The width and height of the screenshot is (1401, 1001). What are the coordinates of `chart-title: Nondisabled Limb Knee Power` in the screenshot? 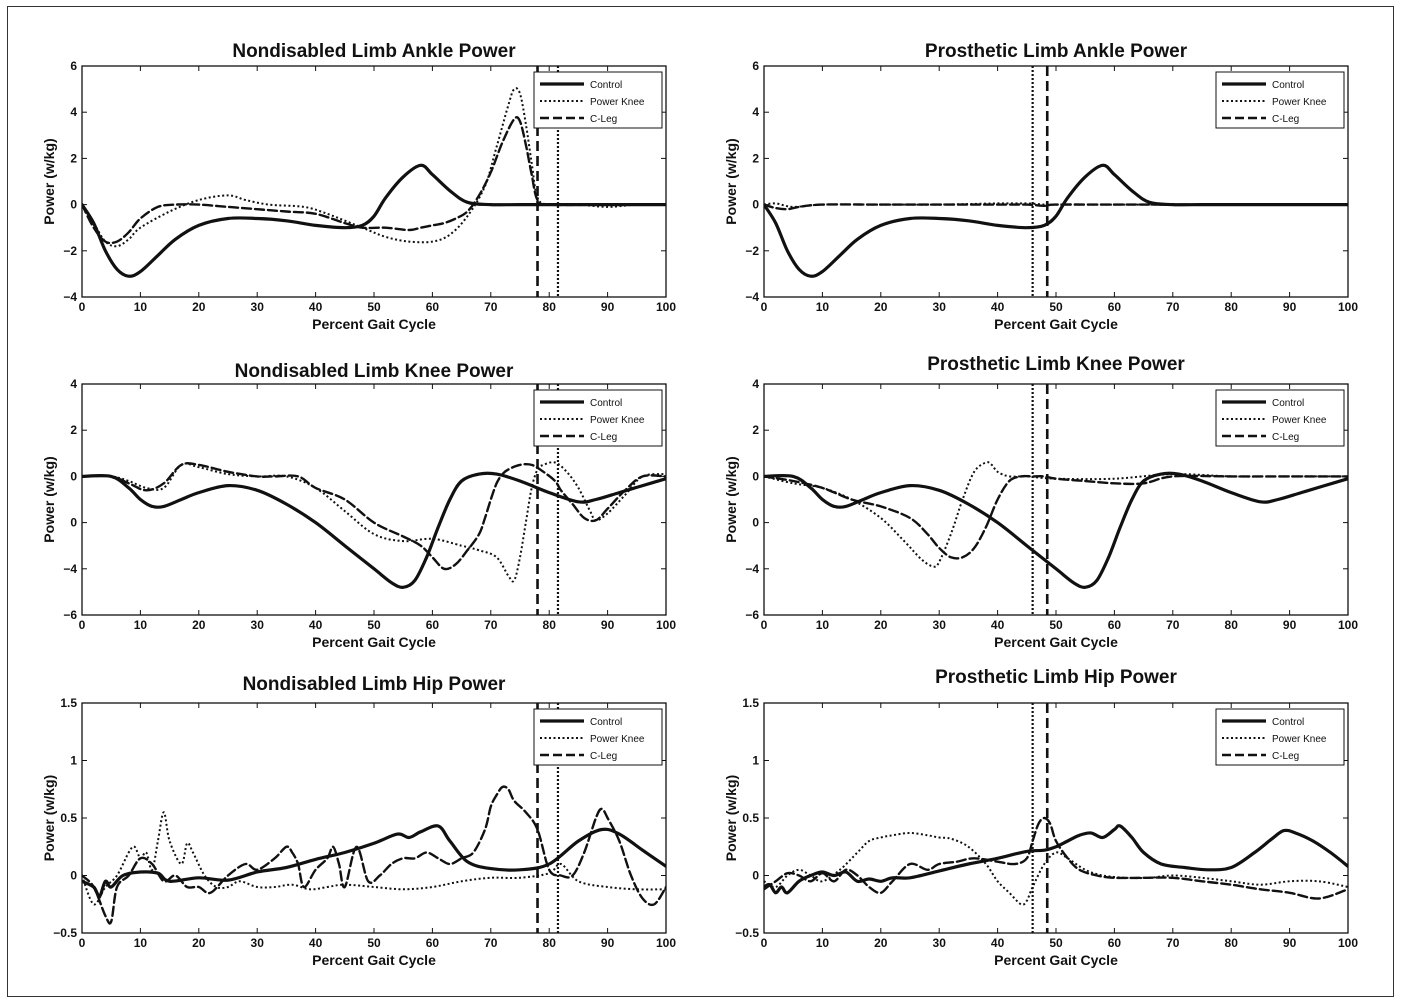 It's located at (374, 371).